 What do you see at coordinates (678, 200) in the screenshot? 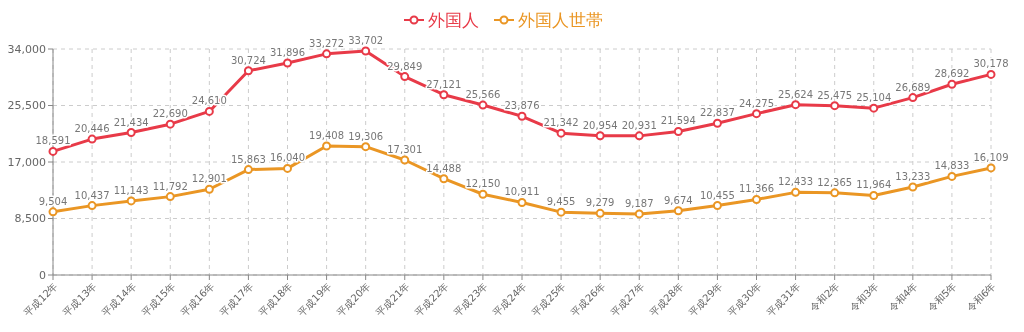
I see `data-label: 9,674` at bounding box center [678, 200].